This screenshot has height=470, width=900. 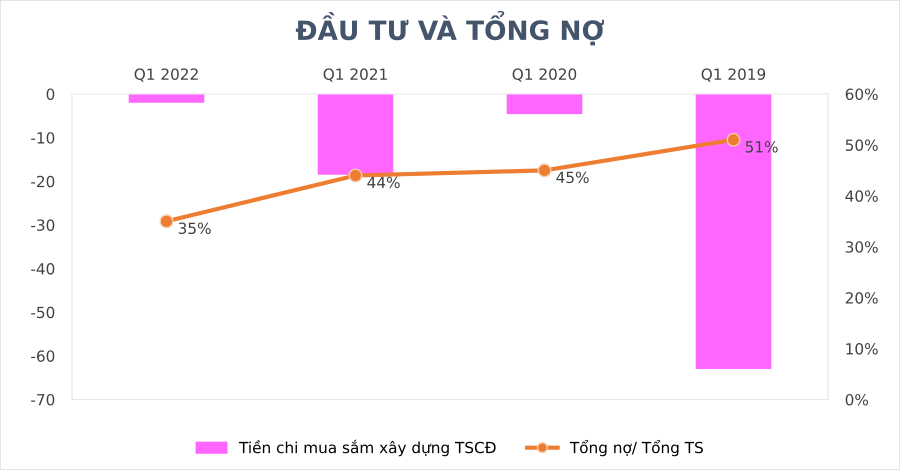 What do you see at coordinates (862, 145) in the screenshot?
I see `y2-tick-label: 50%` at bounding box center [862, 145].